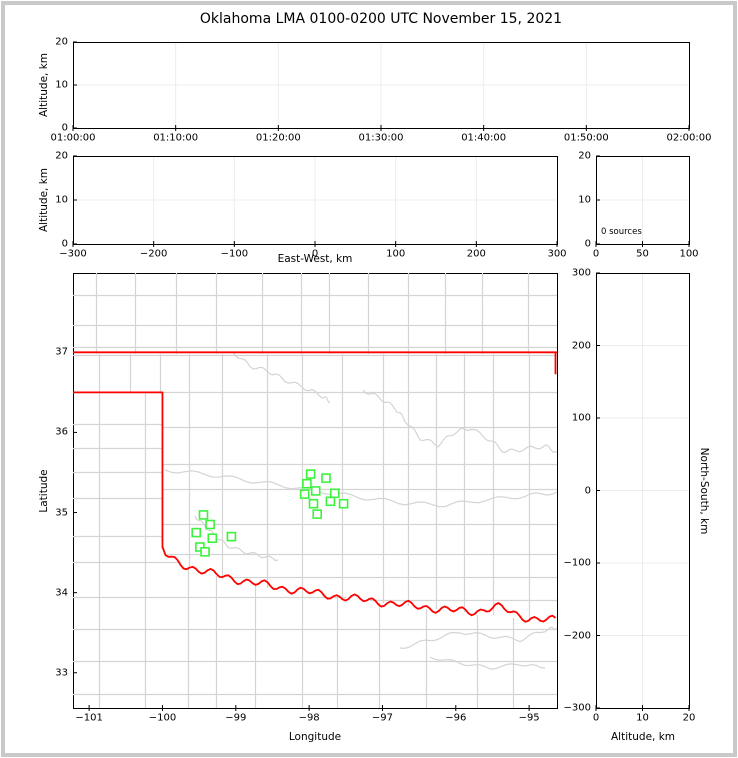 The height and width of the screenshot is (758, 738). What do you see at coordinates (44, 85) in the screenshot?
I see `ylabel-time-height: Altitude, km` at bounding box center [44, 85].